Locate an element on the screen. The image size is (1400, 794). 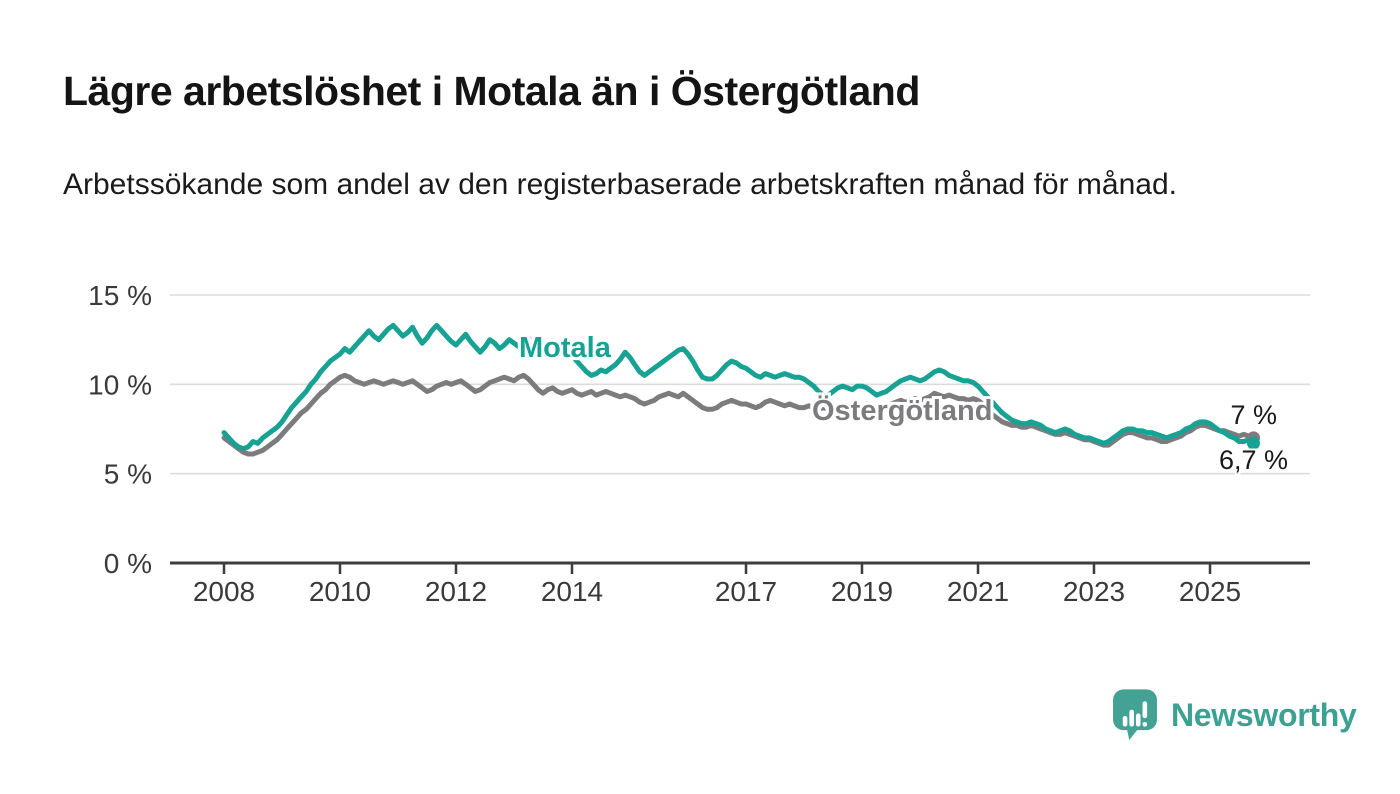
x-tick-label: 2025 is located at coordinates (1210, 591).